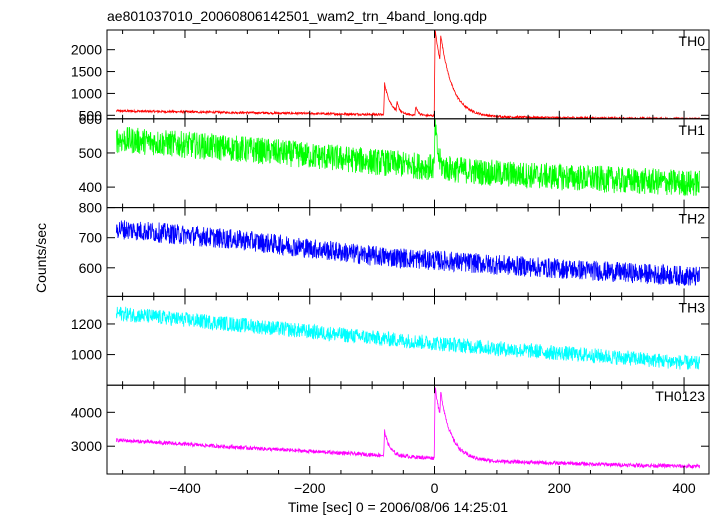 This screenshot has width=717, height=516. I want to click on x-tick-label: −400, so click(185, 488).